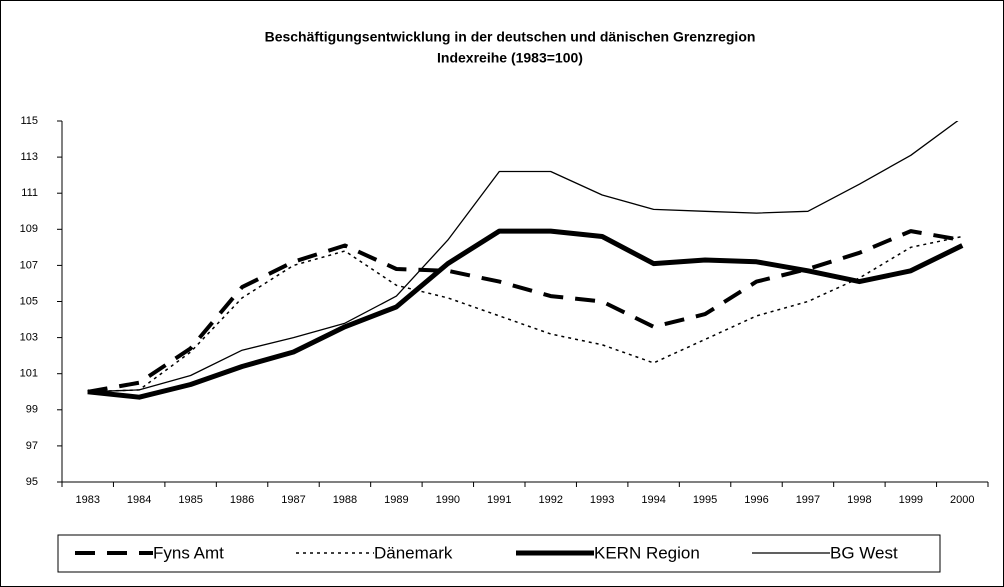 This screenshot has height=587, width=1004. I want to click on x-tick-label: 1996, so click(756, 500).